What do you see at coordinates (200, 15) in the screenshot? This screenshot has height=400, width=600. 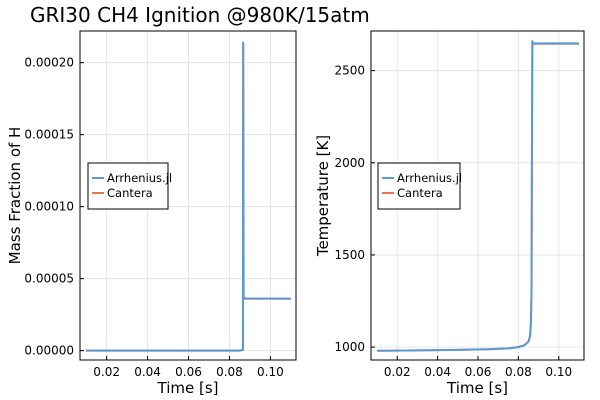 I see `chart-title: GRI30 CH4 Ignition @980K/15atm` at bounding box center [200, 15].